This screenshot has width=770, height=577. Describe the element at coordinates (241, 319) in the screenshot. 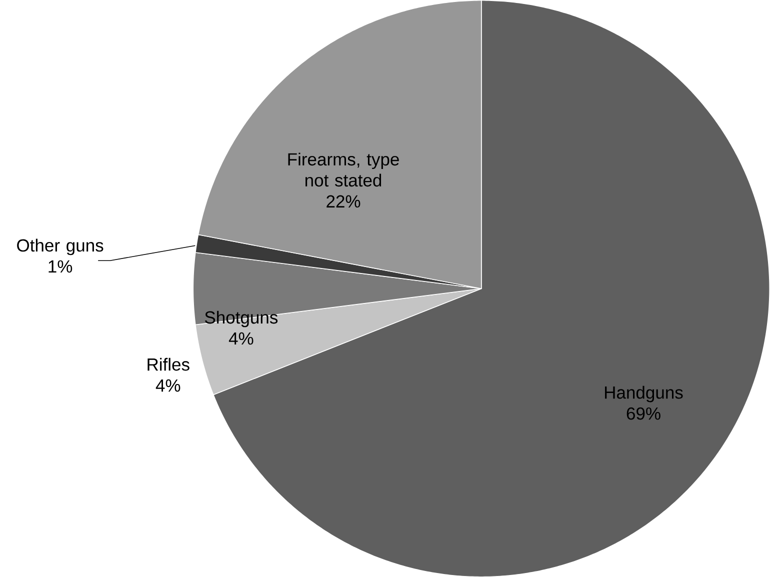

I see `slice-label: Shotguns` at that location.